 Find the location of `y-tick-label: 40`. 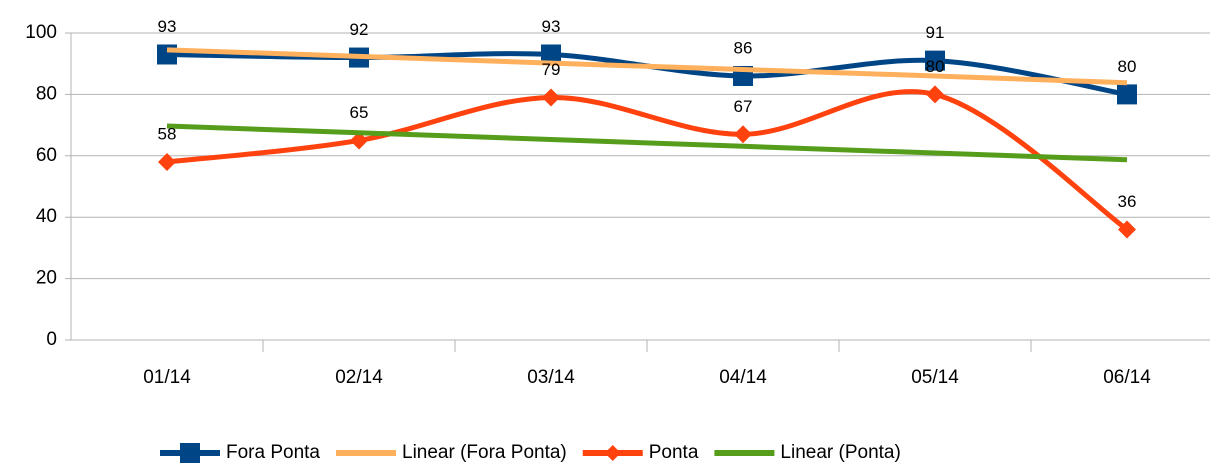

y-tick-label: 40 is located at coordinates (46, 216).